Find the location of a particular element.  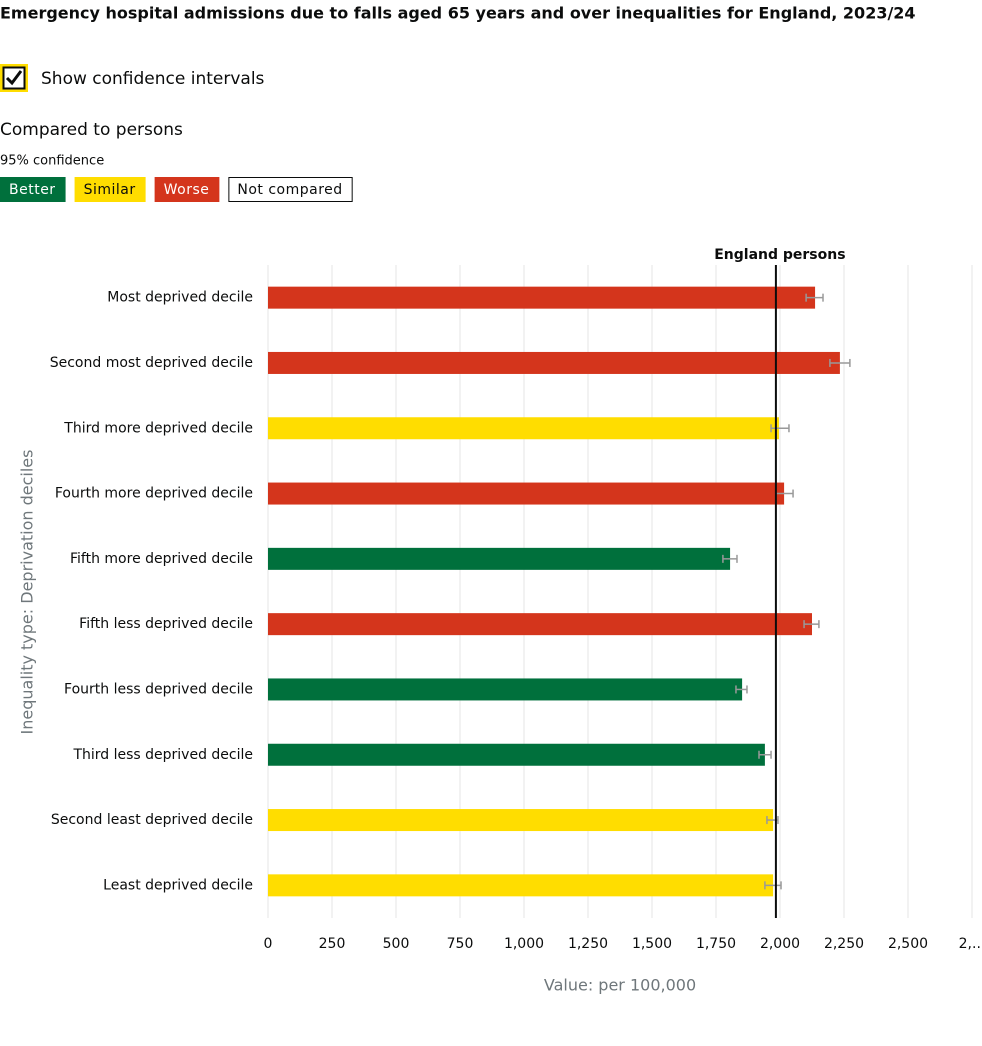

legend-label: Better is located at coordinates (32, 190).